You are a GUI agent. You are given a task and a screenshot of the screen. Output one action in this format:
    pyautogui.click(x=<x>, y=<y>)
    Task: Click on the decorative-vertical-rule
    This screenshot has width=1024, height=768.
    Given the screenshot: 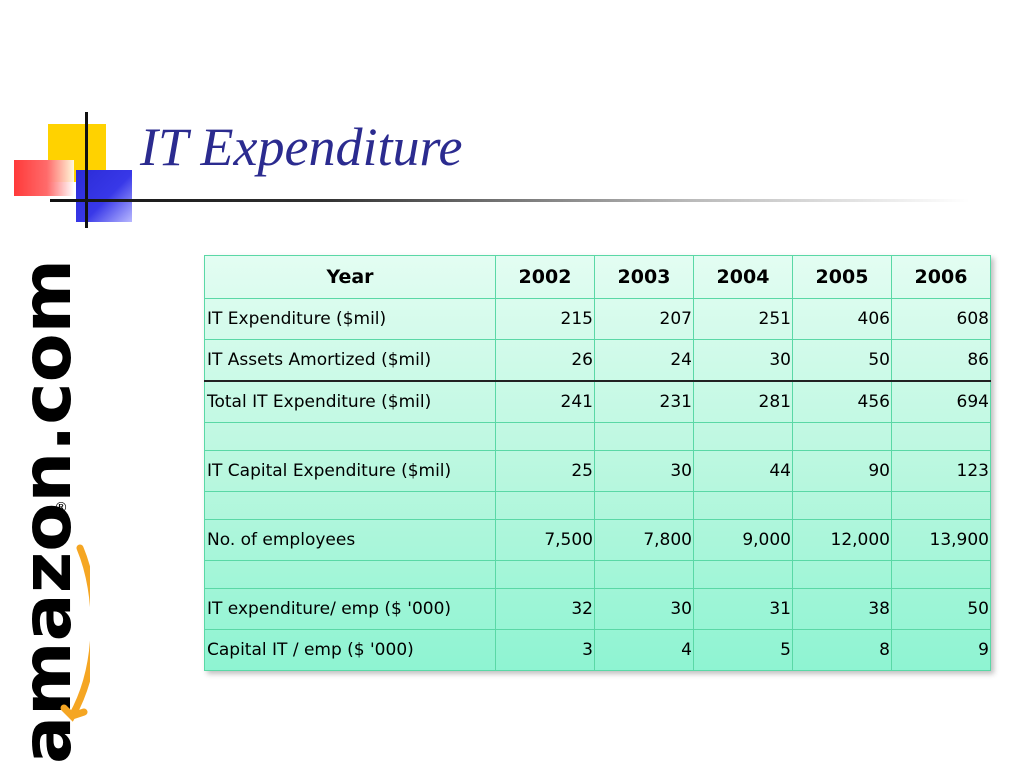 What is the action you would take?
    pyautogui.click(x=86, y=170)
    